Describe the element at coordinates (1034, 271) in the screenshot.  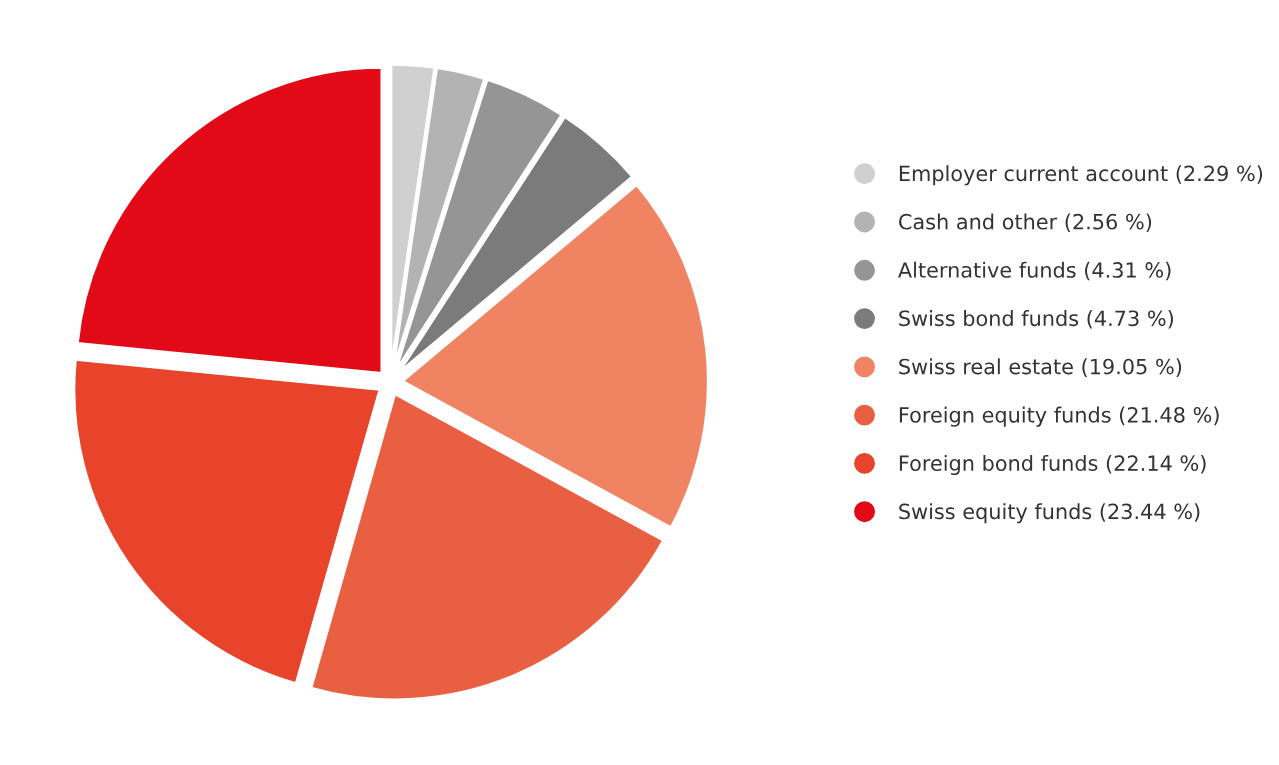
I see `legend-label: Alternative funds (4.31 %)` at that location.